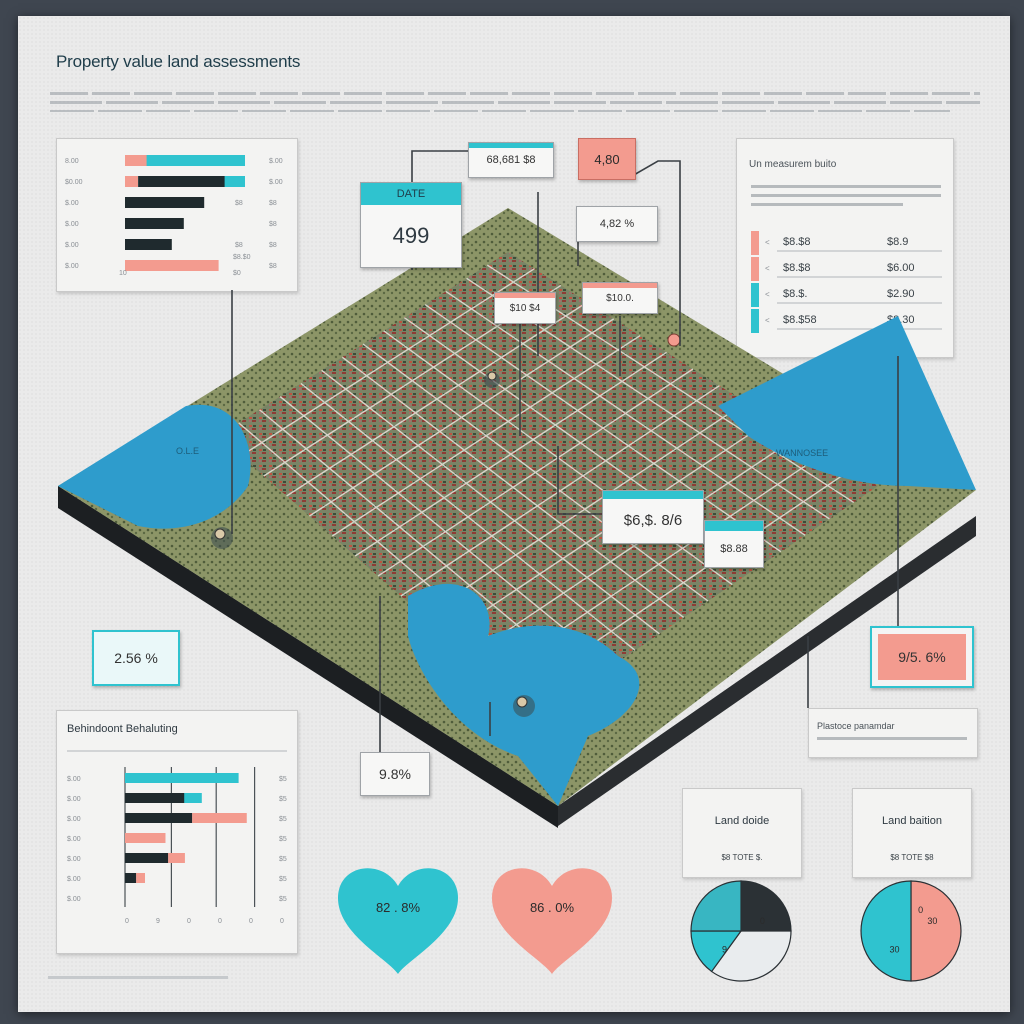  Describe the element at coordinates (734, 549) in the screenshot. I see `callout-7-value: $8.88` at that location.